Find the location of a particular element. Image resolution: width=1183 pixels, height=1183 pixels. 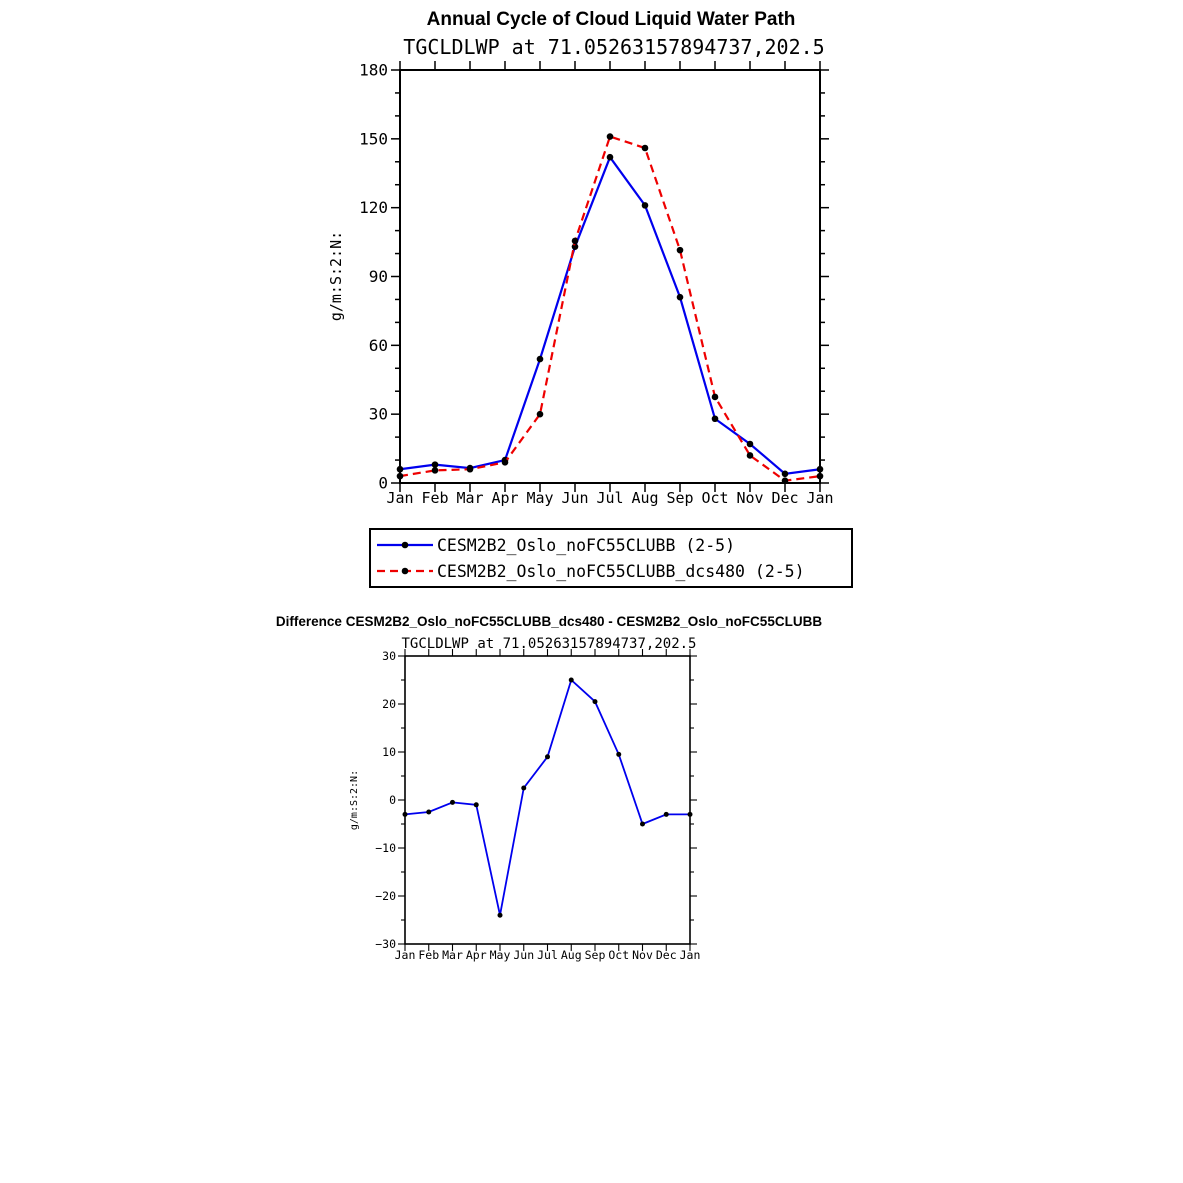

legend-label-series2: CESM2B2_Oslo_noFC55CLUBB_dcs480 (2-5) is located at coordinates (621, 571).